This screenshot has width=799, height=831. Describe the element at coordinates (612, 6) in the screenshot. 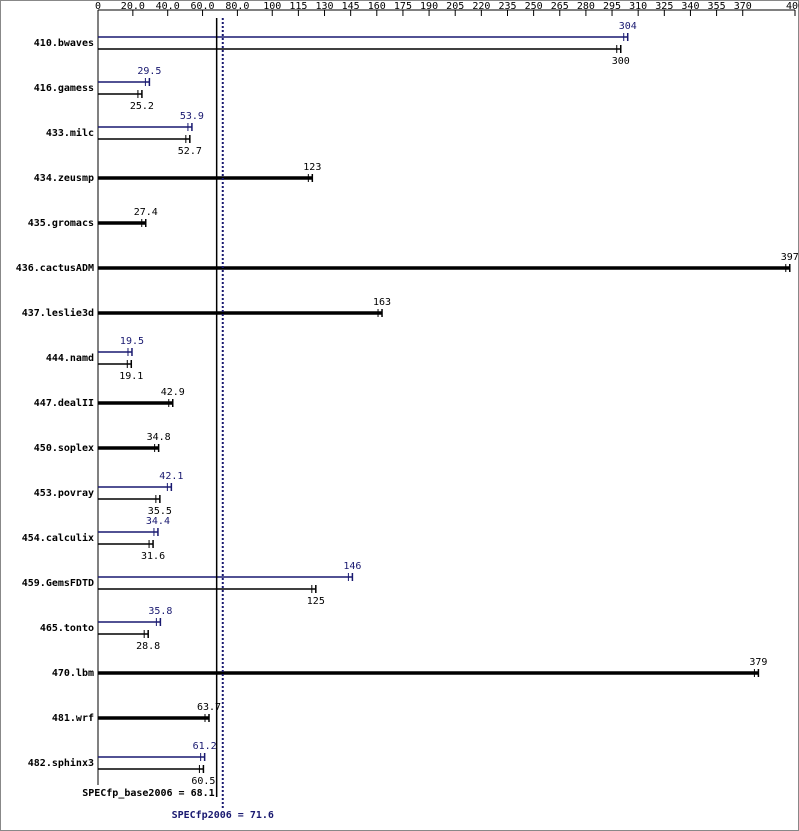

I see `x-tick-label: 295` at that location.